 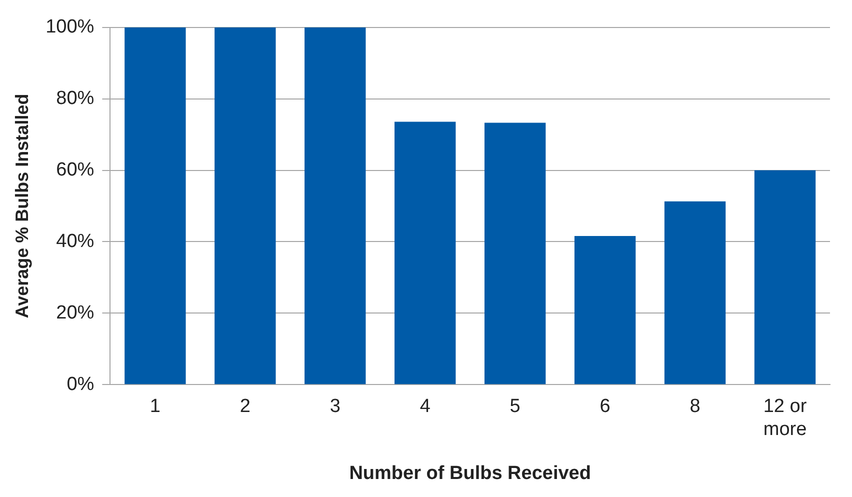 What do you see at coordinates (80, 384) in the screenshot?
I see `y-tick-label: 0%` at bounding box center [80, 384].